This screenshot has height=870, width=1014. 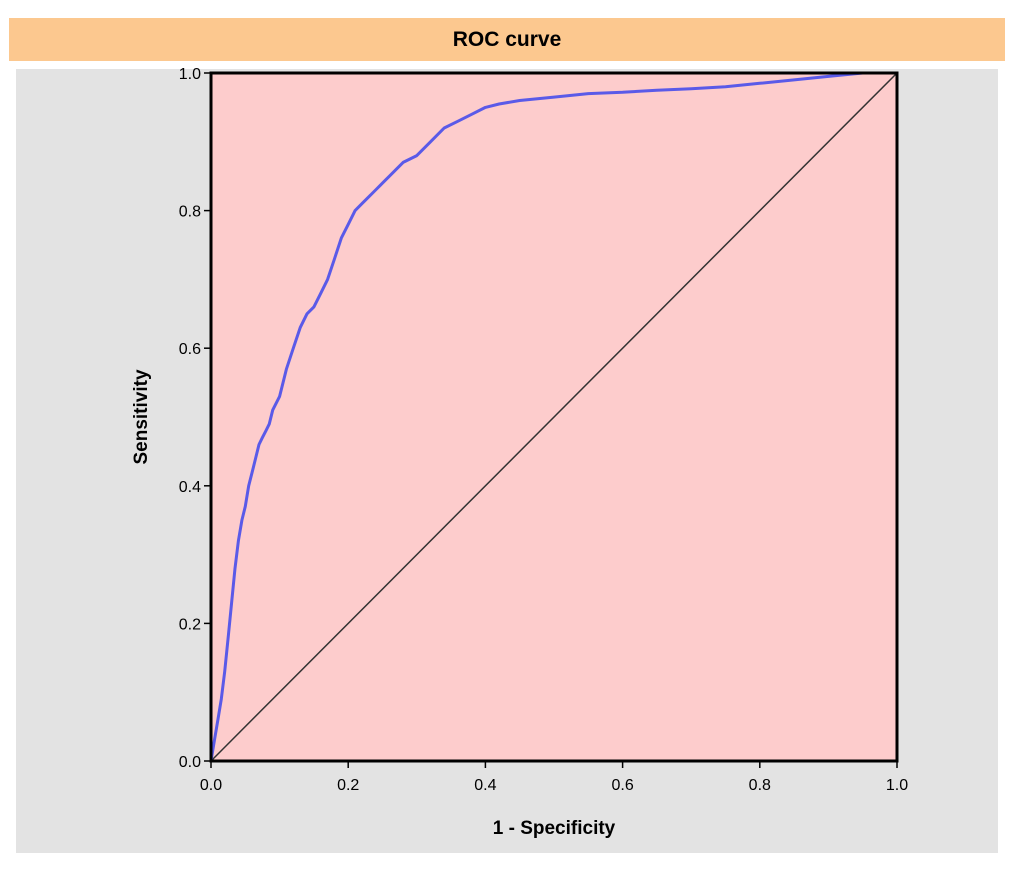 What do you see at coordinates (622, 785) in the screenshot?
I see `x-tick-label: 0.6` at bounding box center [622, 785].